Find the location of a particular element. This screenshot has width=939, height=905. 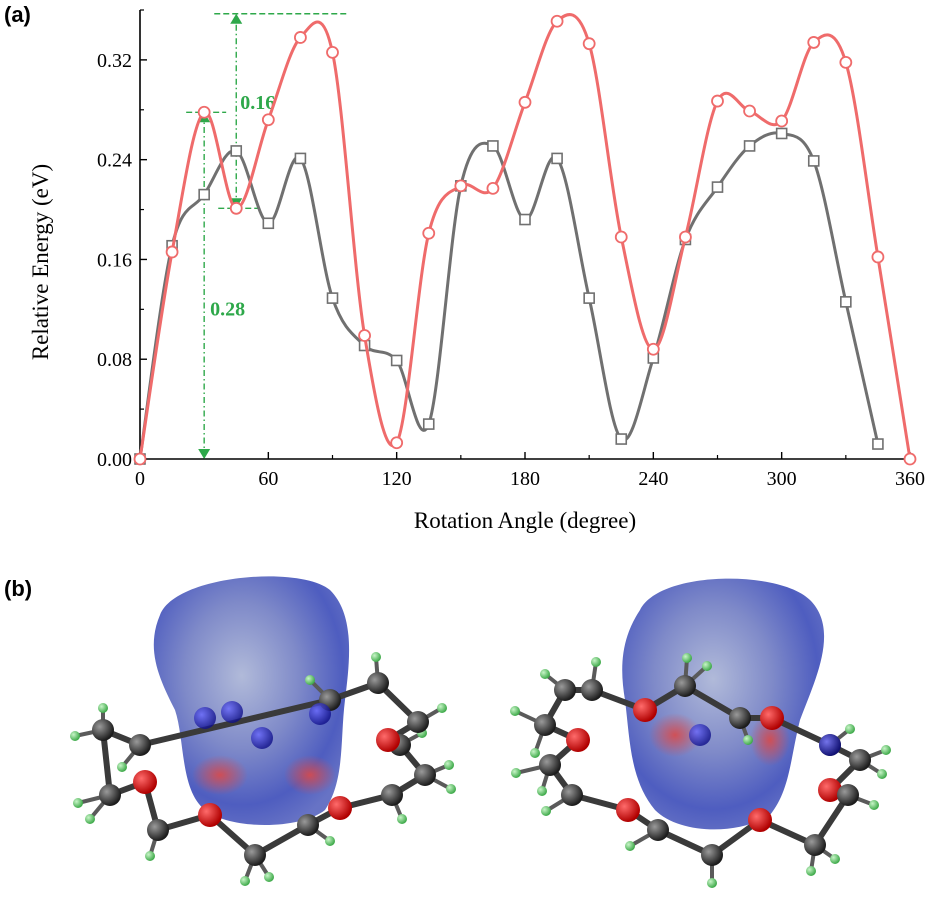

energy-barrier-annotation: 0.16 is located at coordinates (281, 111).